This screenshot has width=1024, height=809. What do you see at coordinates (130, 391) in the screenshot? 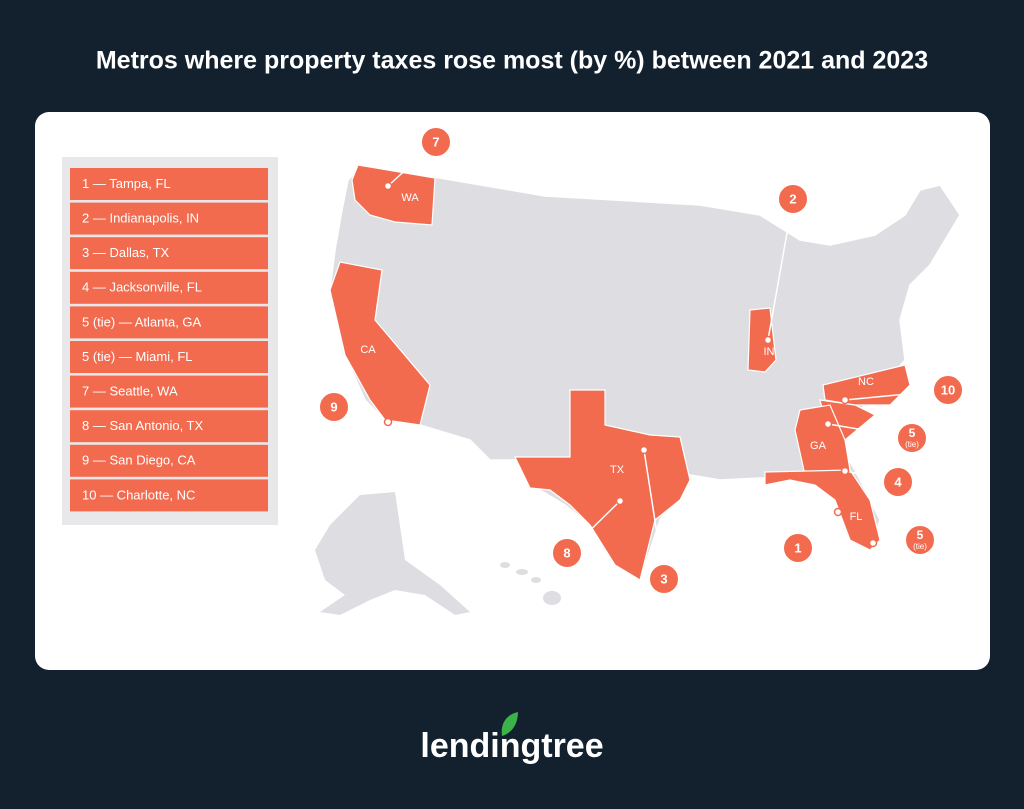
I see `legend-text: 7 — Seattle, WA` at bounding box center [130, 391].